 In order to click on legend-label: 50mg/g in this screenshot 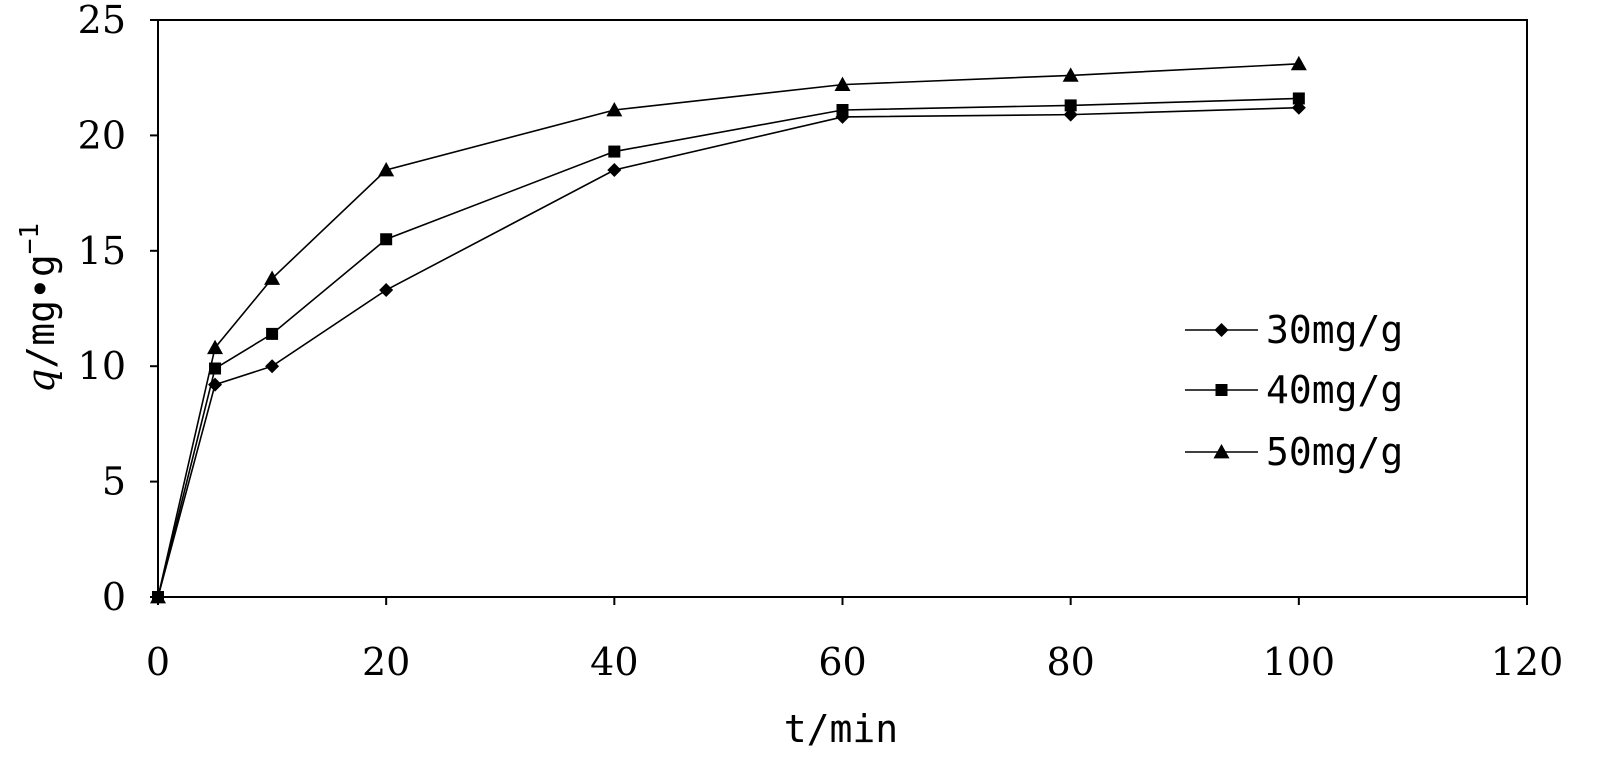, I will do `click(1334, 452)`.